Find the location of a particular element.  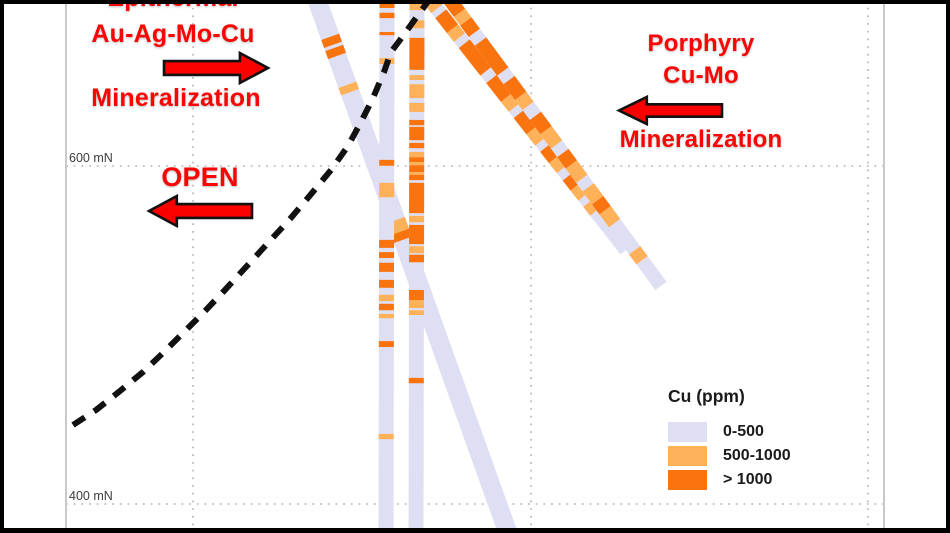

legend-item: > 1000 is located at coordinates (729, 480).